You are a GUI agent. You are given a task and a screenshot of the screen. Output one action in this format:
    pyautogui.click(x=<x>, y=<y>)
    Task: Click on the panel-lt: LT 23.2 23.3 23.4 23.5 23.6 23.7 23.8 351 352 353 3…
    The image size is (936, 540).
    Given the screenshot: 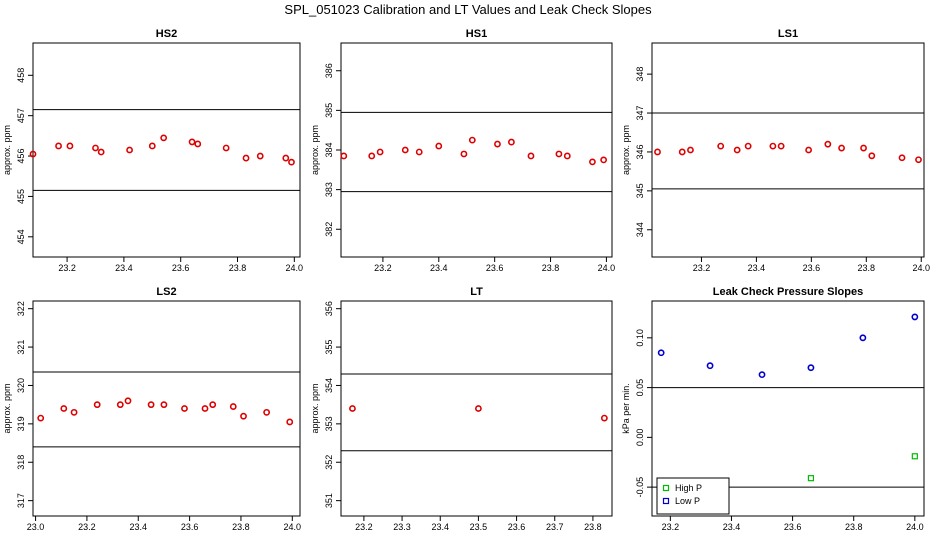 What is the action you would take?
    pyautogui.click(x=461, y=409)
    